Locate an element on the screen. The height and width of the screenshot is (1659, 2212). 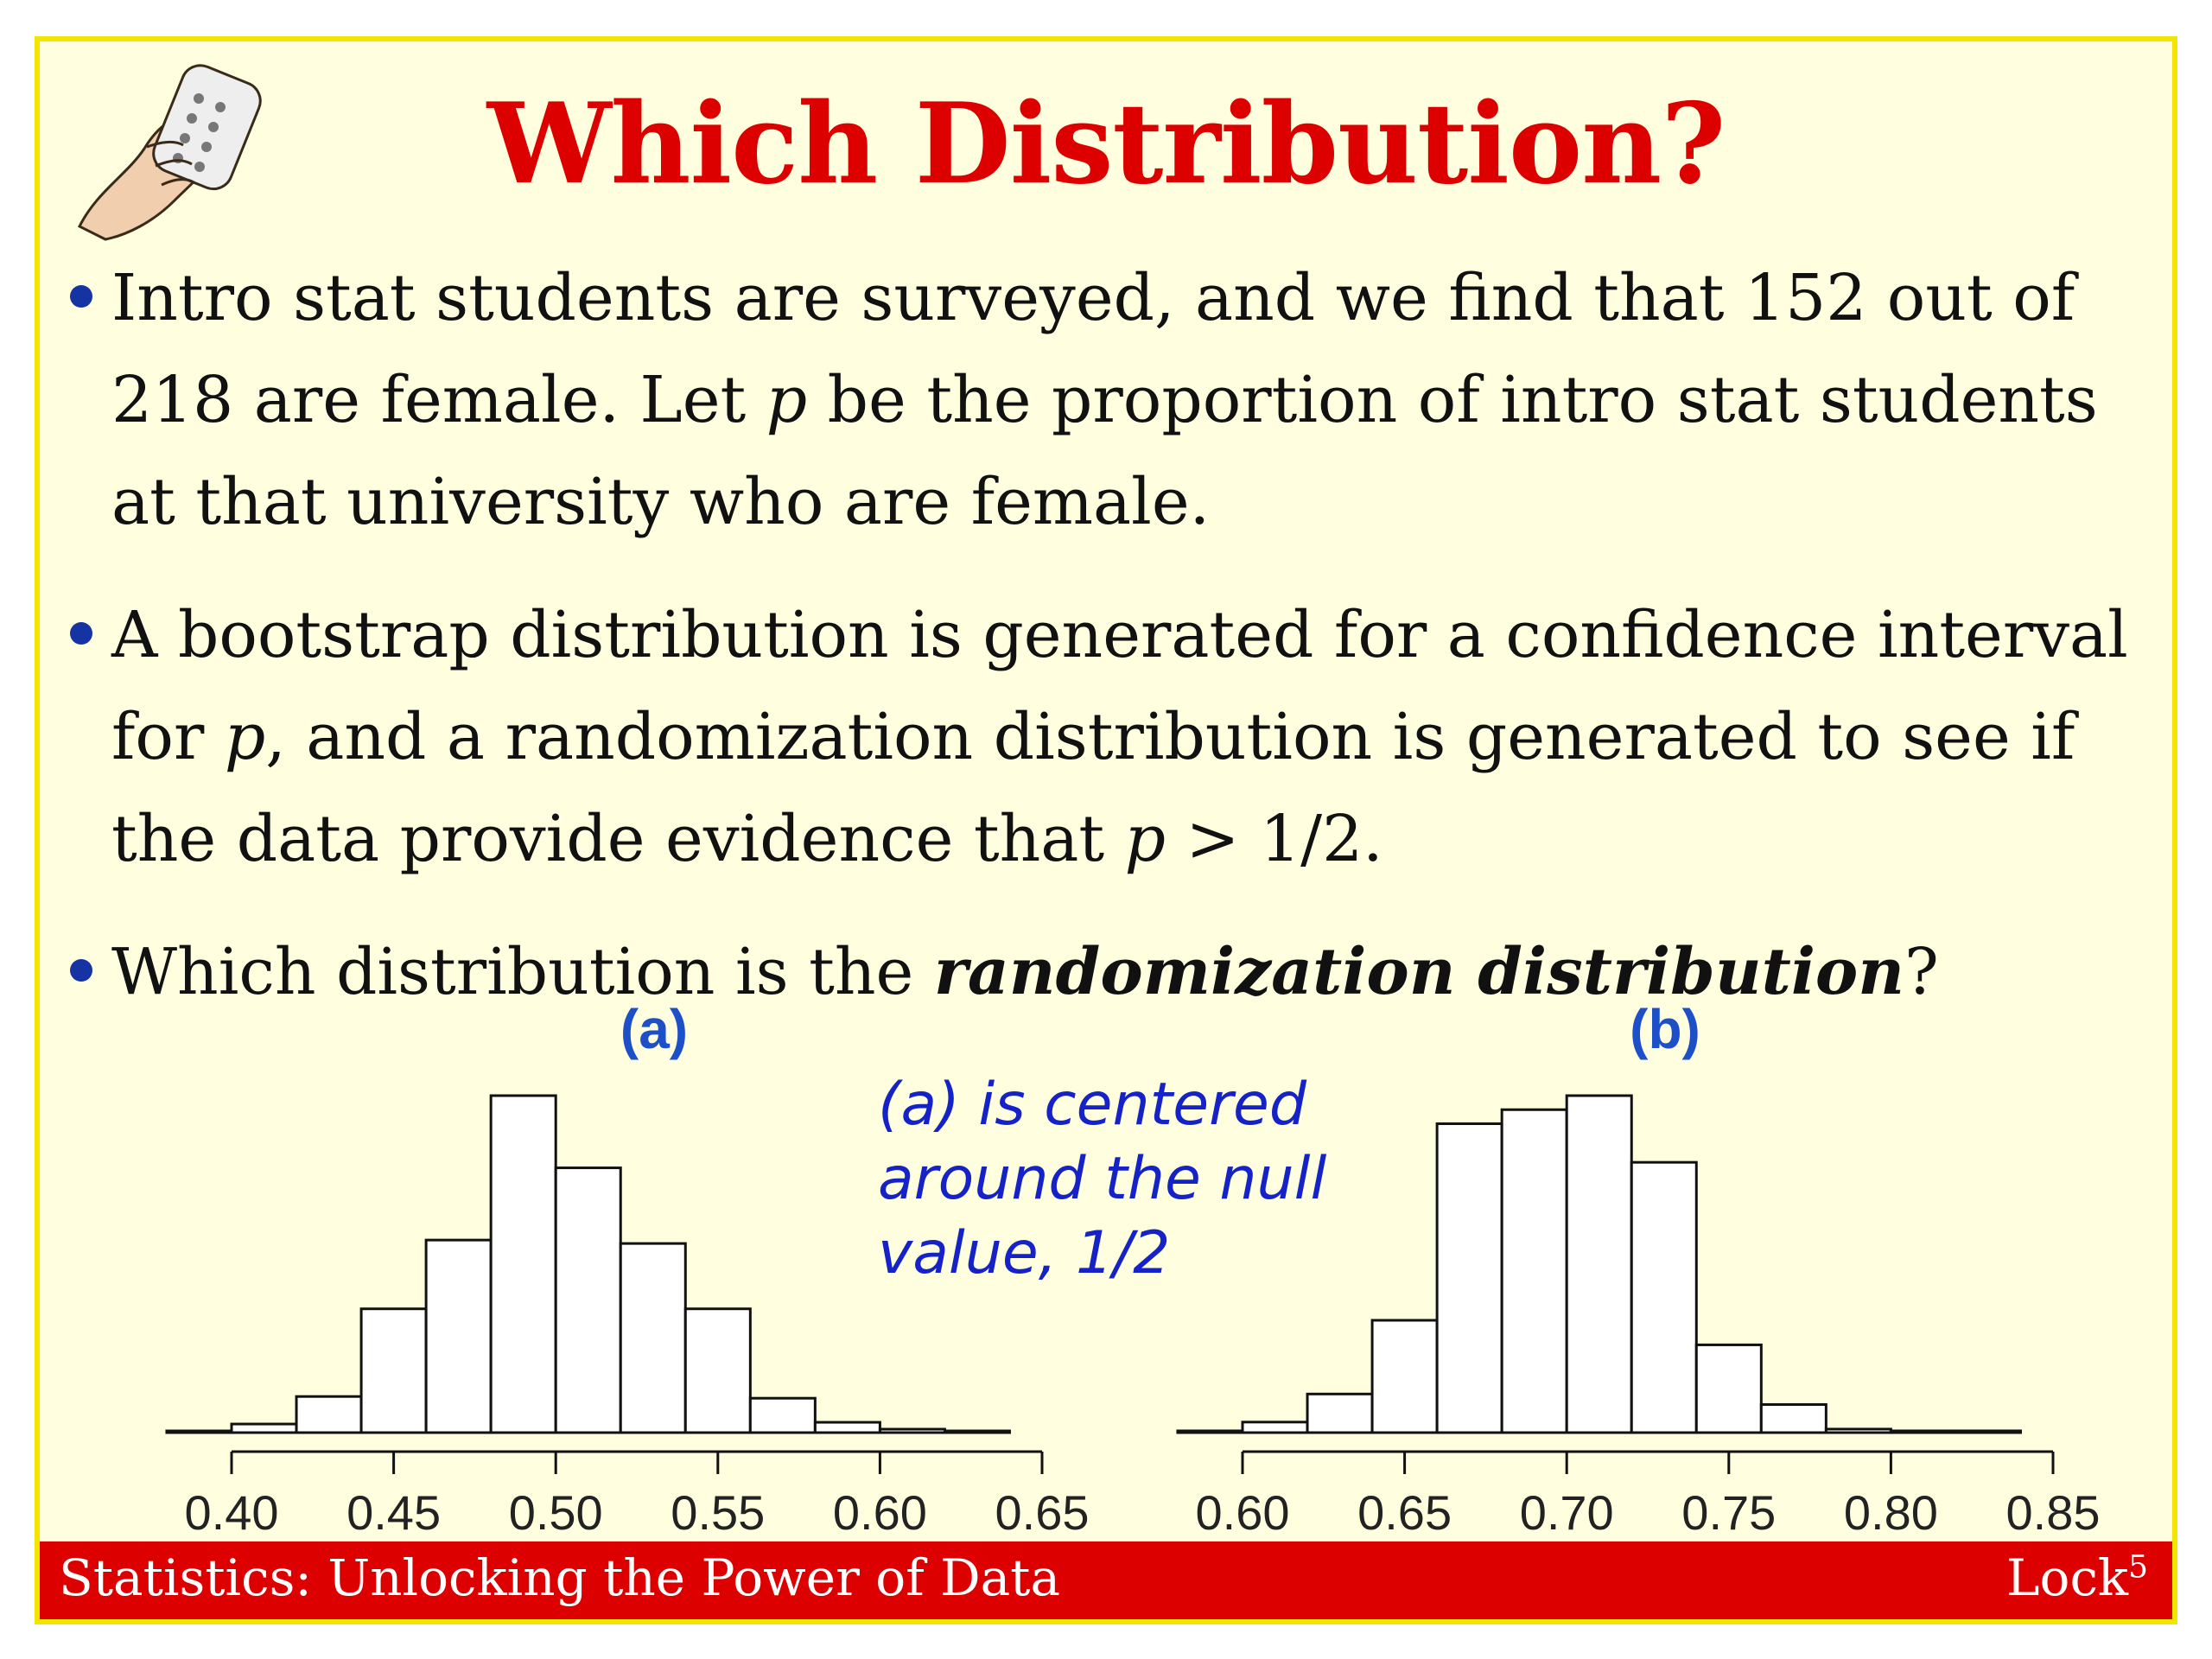
x-tick-label: 0.75 is located at coordinates (1728, 1512).